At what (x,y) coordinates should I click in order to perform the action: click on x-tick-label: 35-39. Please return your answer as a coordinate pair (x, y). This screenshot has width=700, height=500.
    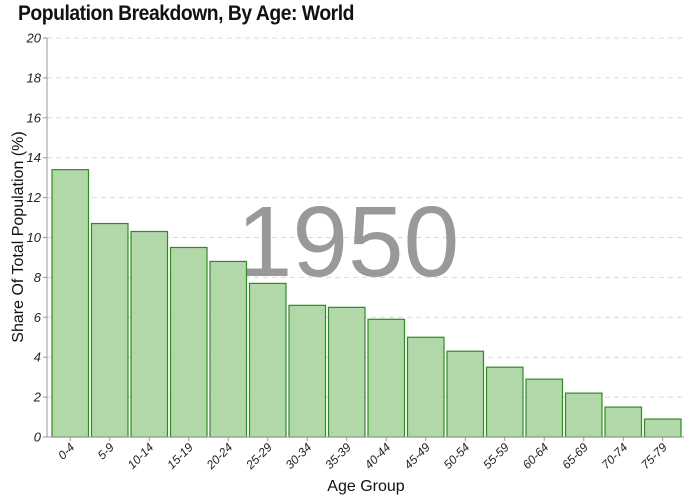
    Looking at the image, I should click on (338, 456).